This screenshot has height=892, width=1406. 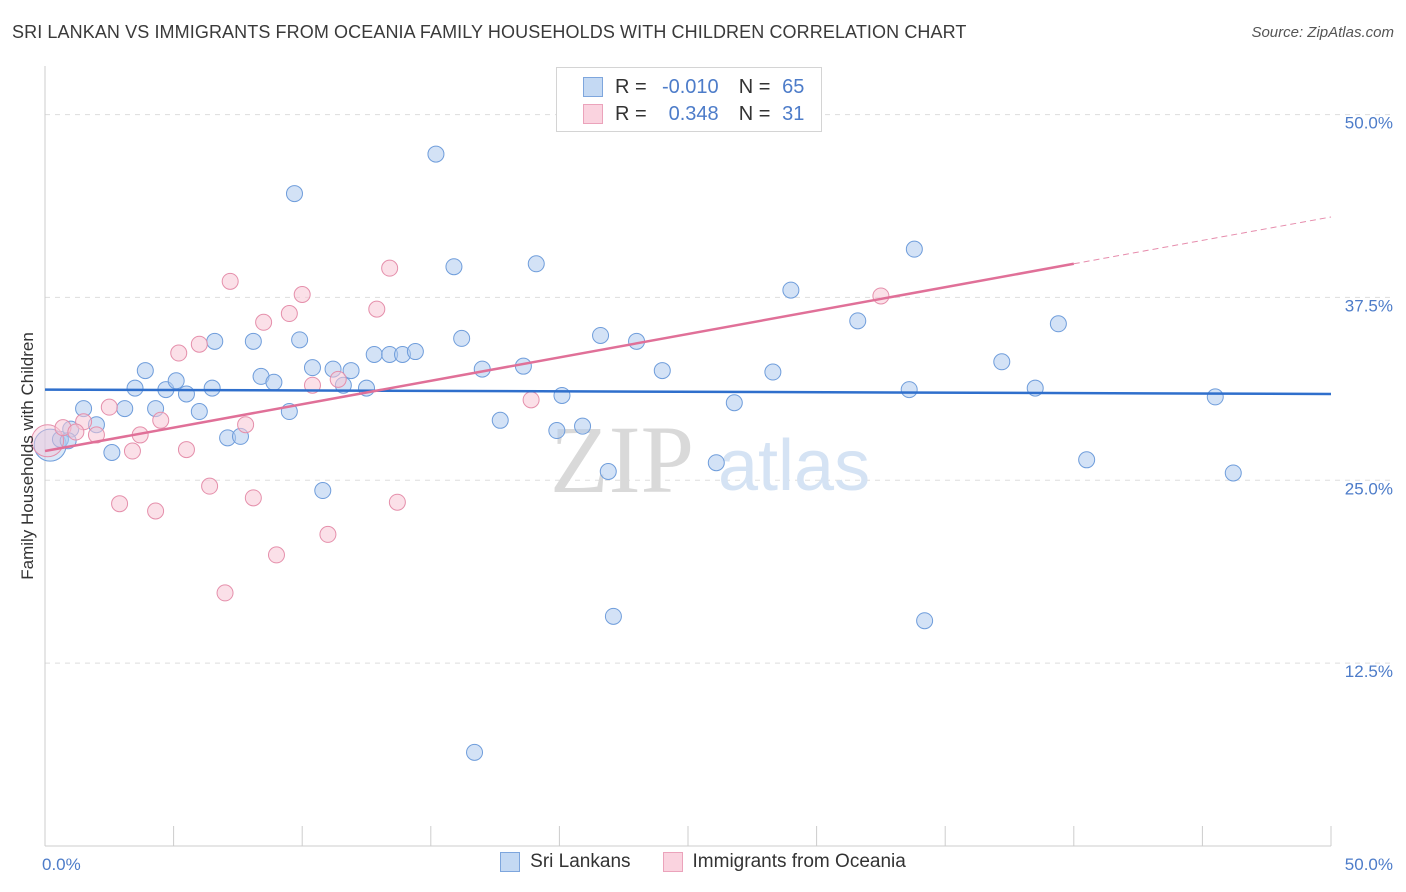 I want to click on stats-legend-row-sri-lankans: R = -0.010 N = 65, so click(x=693, y=87).